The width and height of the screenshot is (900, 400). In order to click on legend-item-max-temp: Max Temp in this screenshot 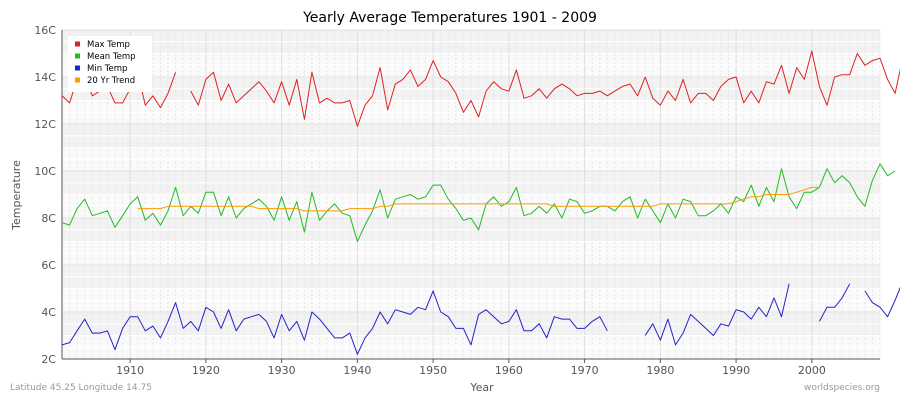, I will do `click(102, 45)`.